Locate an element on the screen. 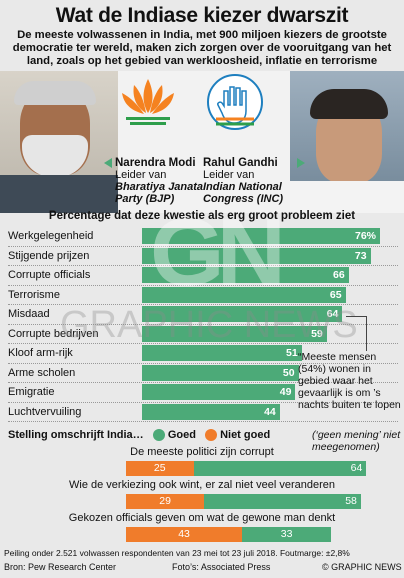  issue-label: Corrupte bedrijven is located at coordinates (53, 333).